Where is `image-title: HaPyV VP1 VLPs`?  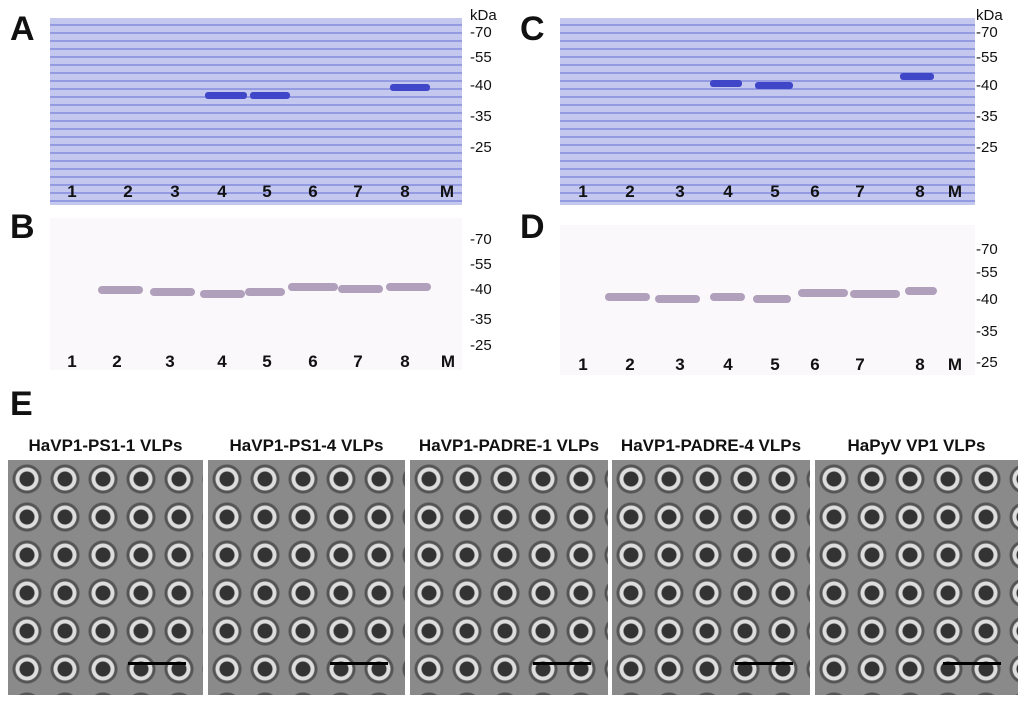 image-title: HaPyV VP1 VLPs is located at coordinates (916, 445).